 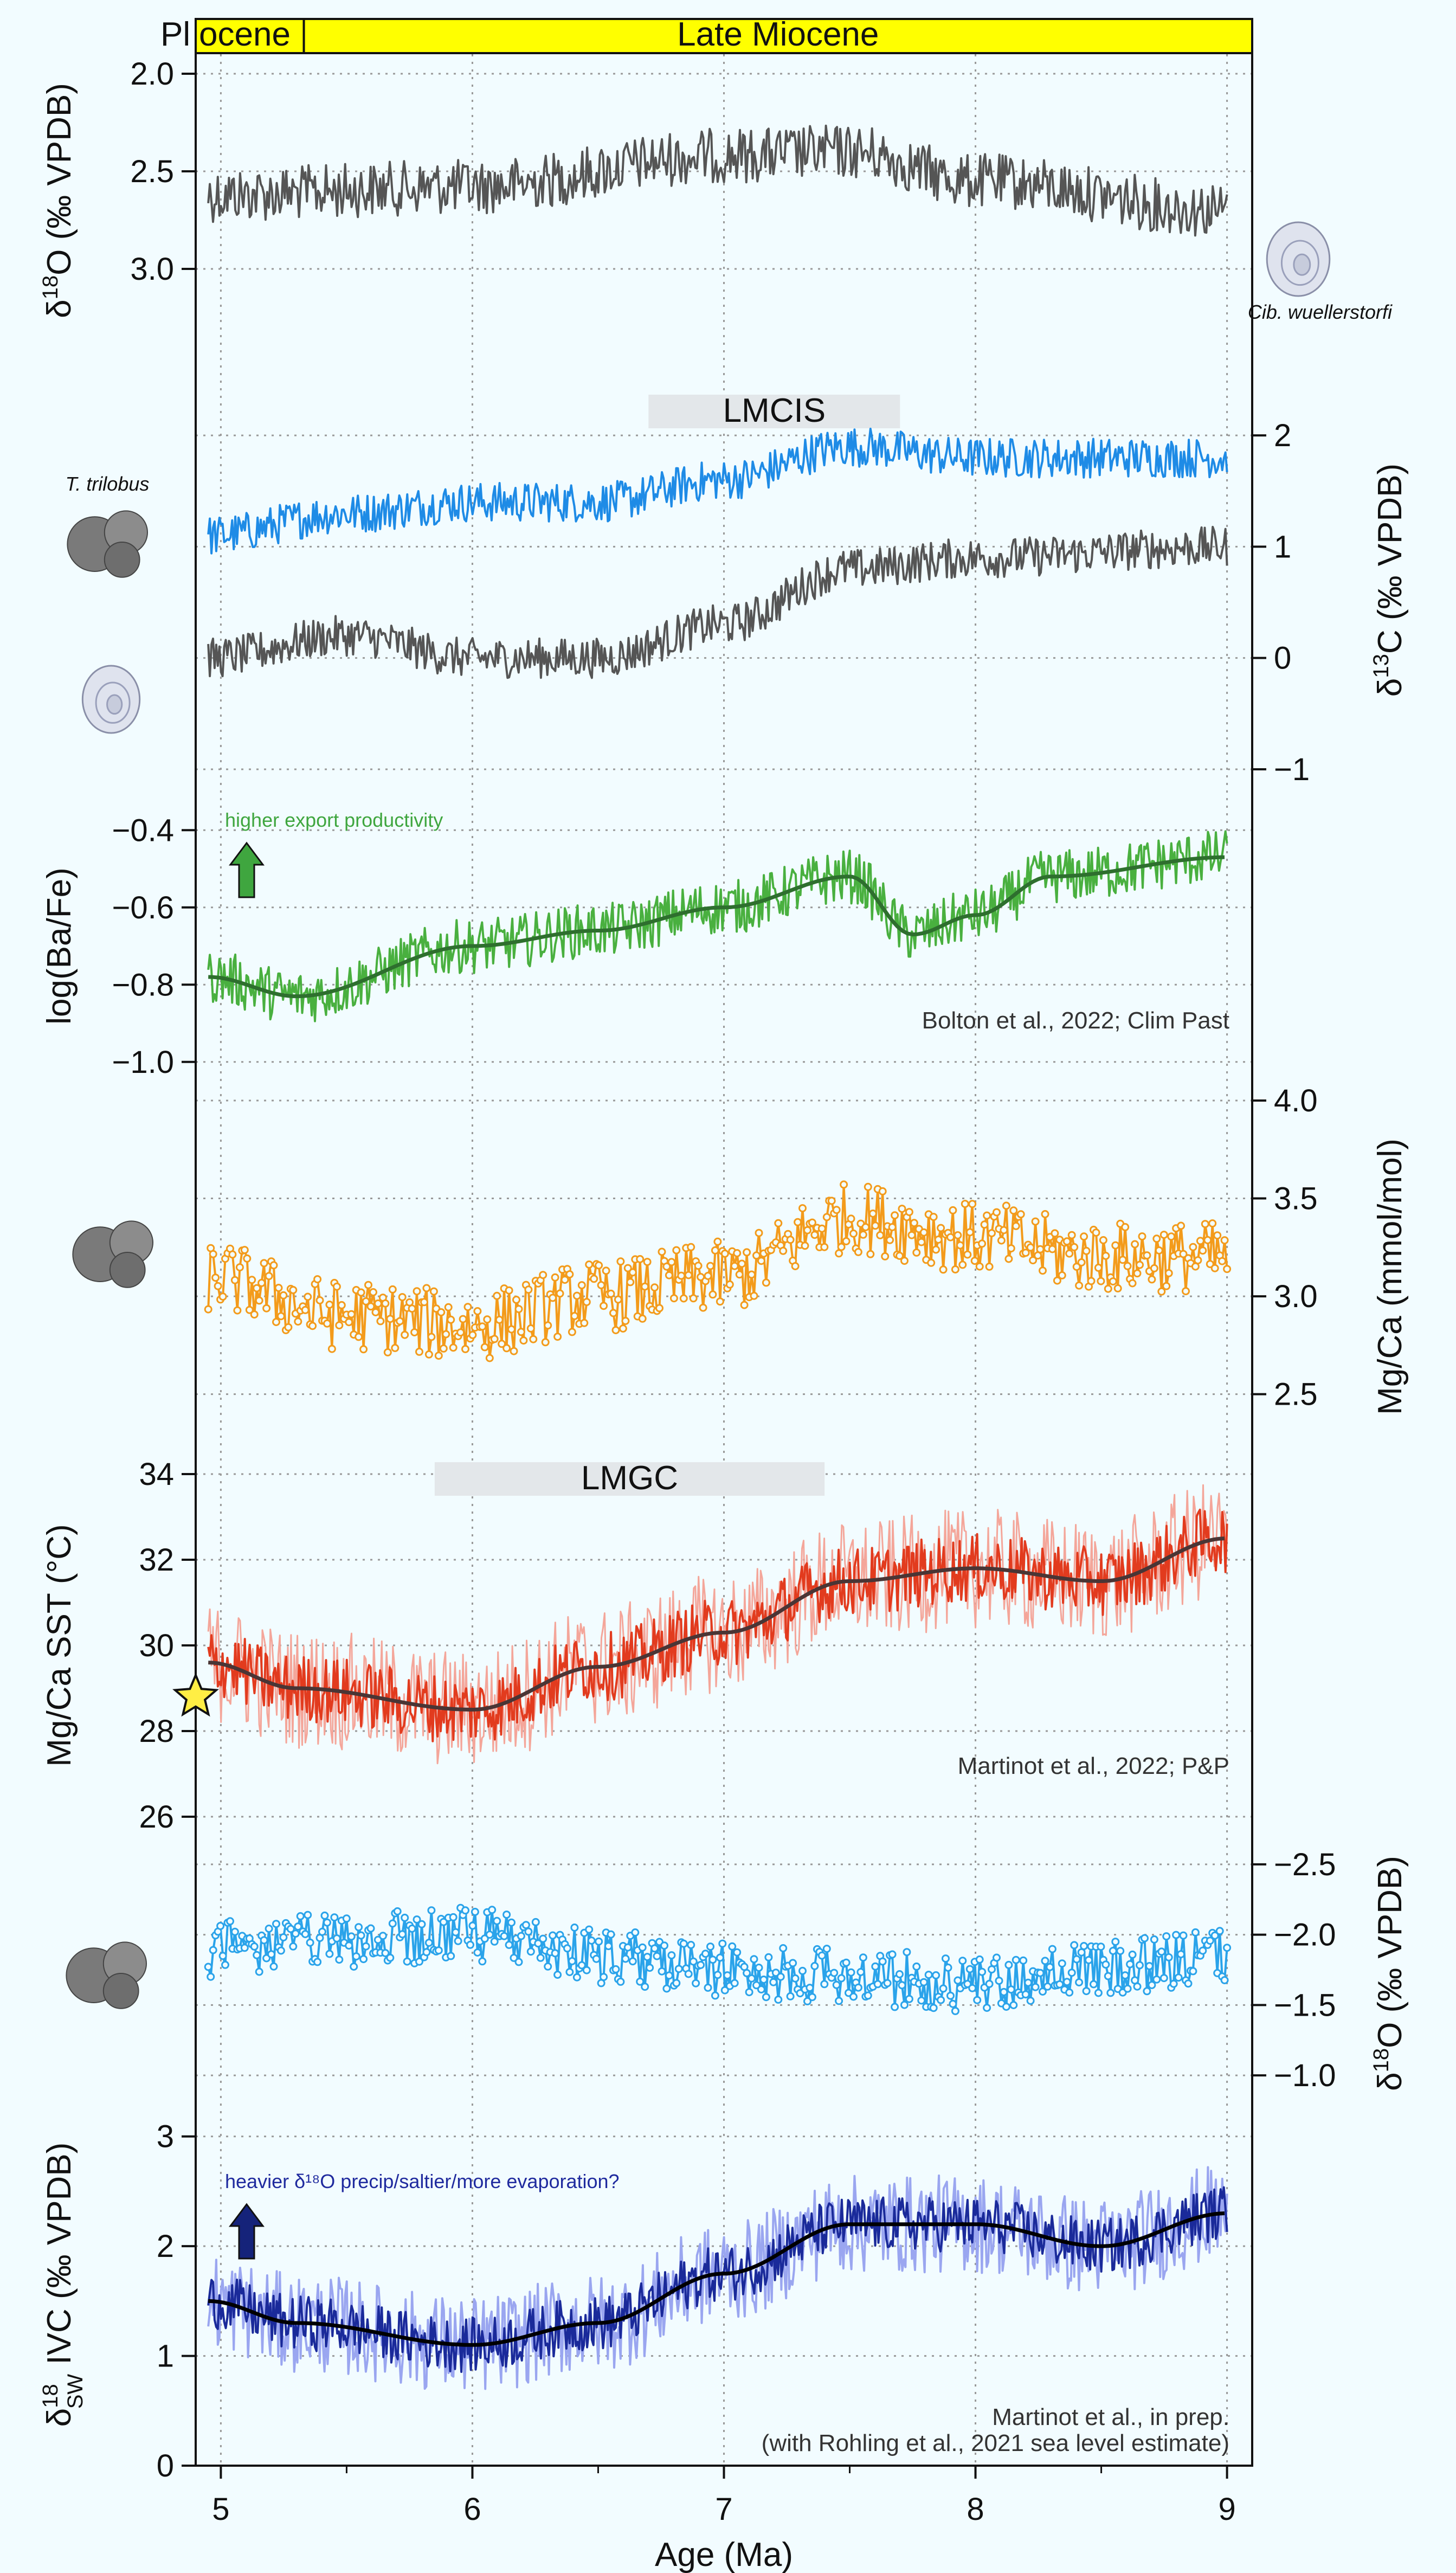 I want to click on y-tick-label: 3.5, so click(x=1296, y=1199).